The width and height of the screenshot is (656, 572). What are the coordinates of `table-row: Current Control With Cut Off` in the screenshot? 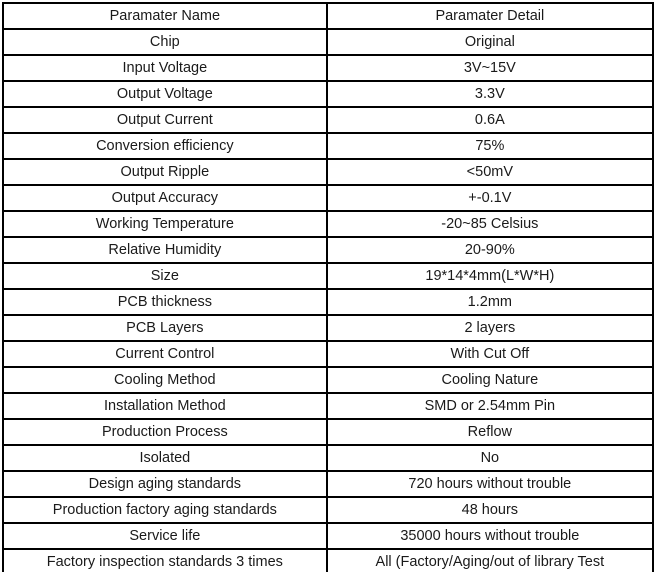 It's located at (328, 354).